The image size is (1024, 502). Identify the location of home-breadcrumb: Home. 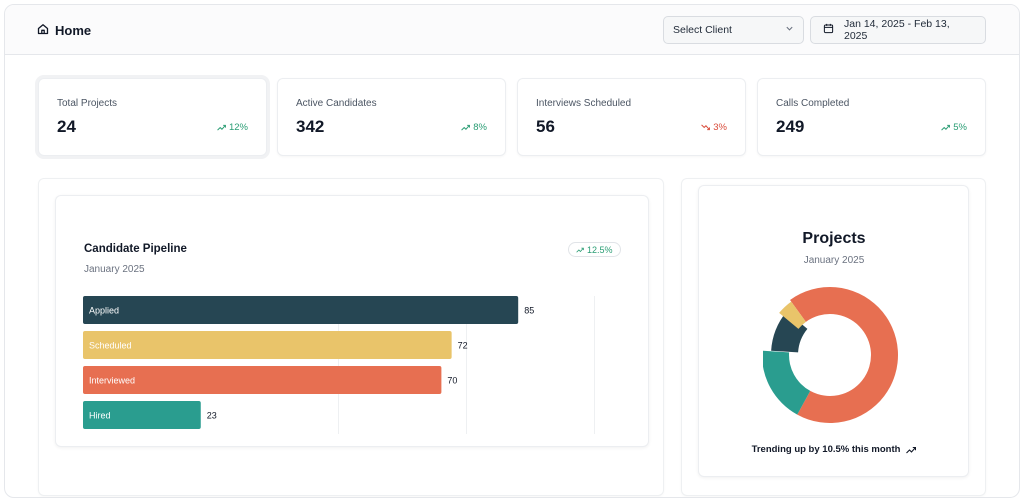
(64, 30).